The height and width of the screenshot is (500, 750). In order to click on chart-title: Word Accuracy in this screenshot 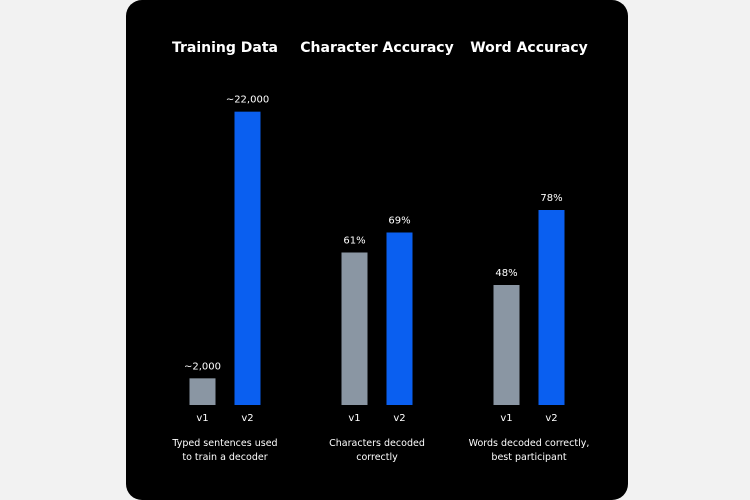, I will do `click(529, 48)`.